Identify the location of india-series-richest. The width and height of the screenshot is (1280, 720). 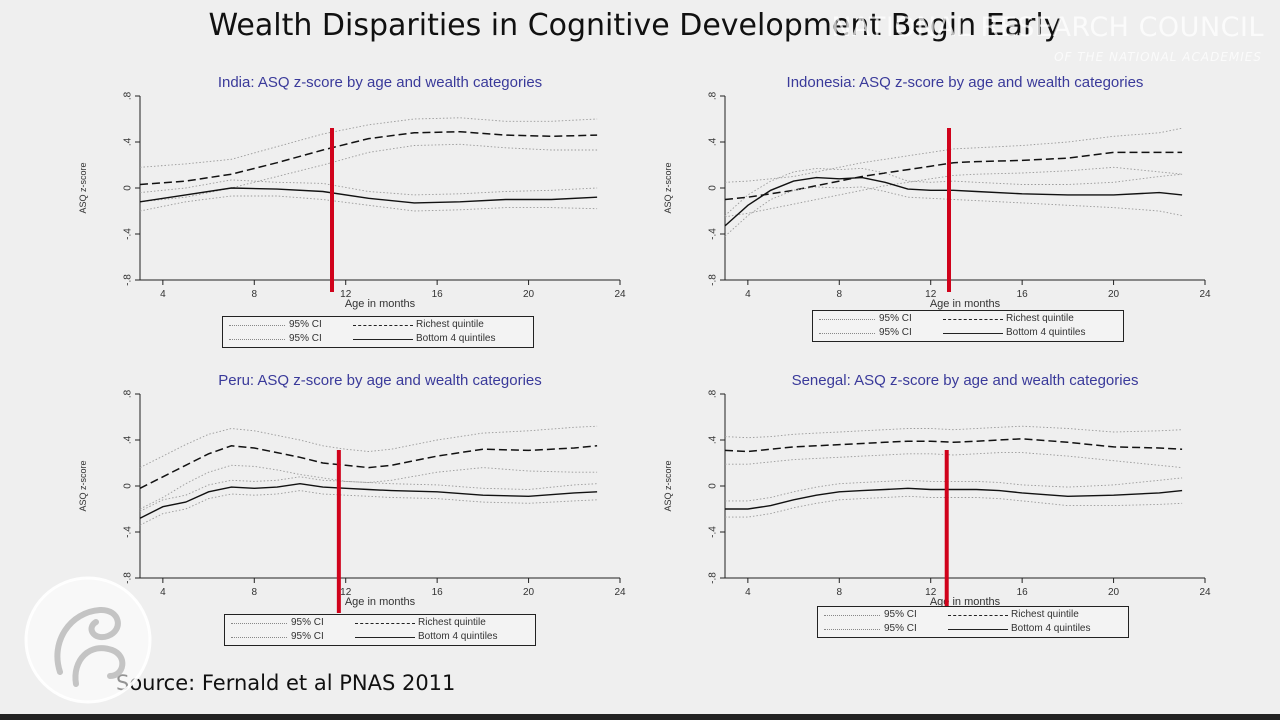
(368, 158).